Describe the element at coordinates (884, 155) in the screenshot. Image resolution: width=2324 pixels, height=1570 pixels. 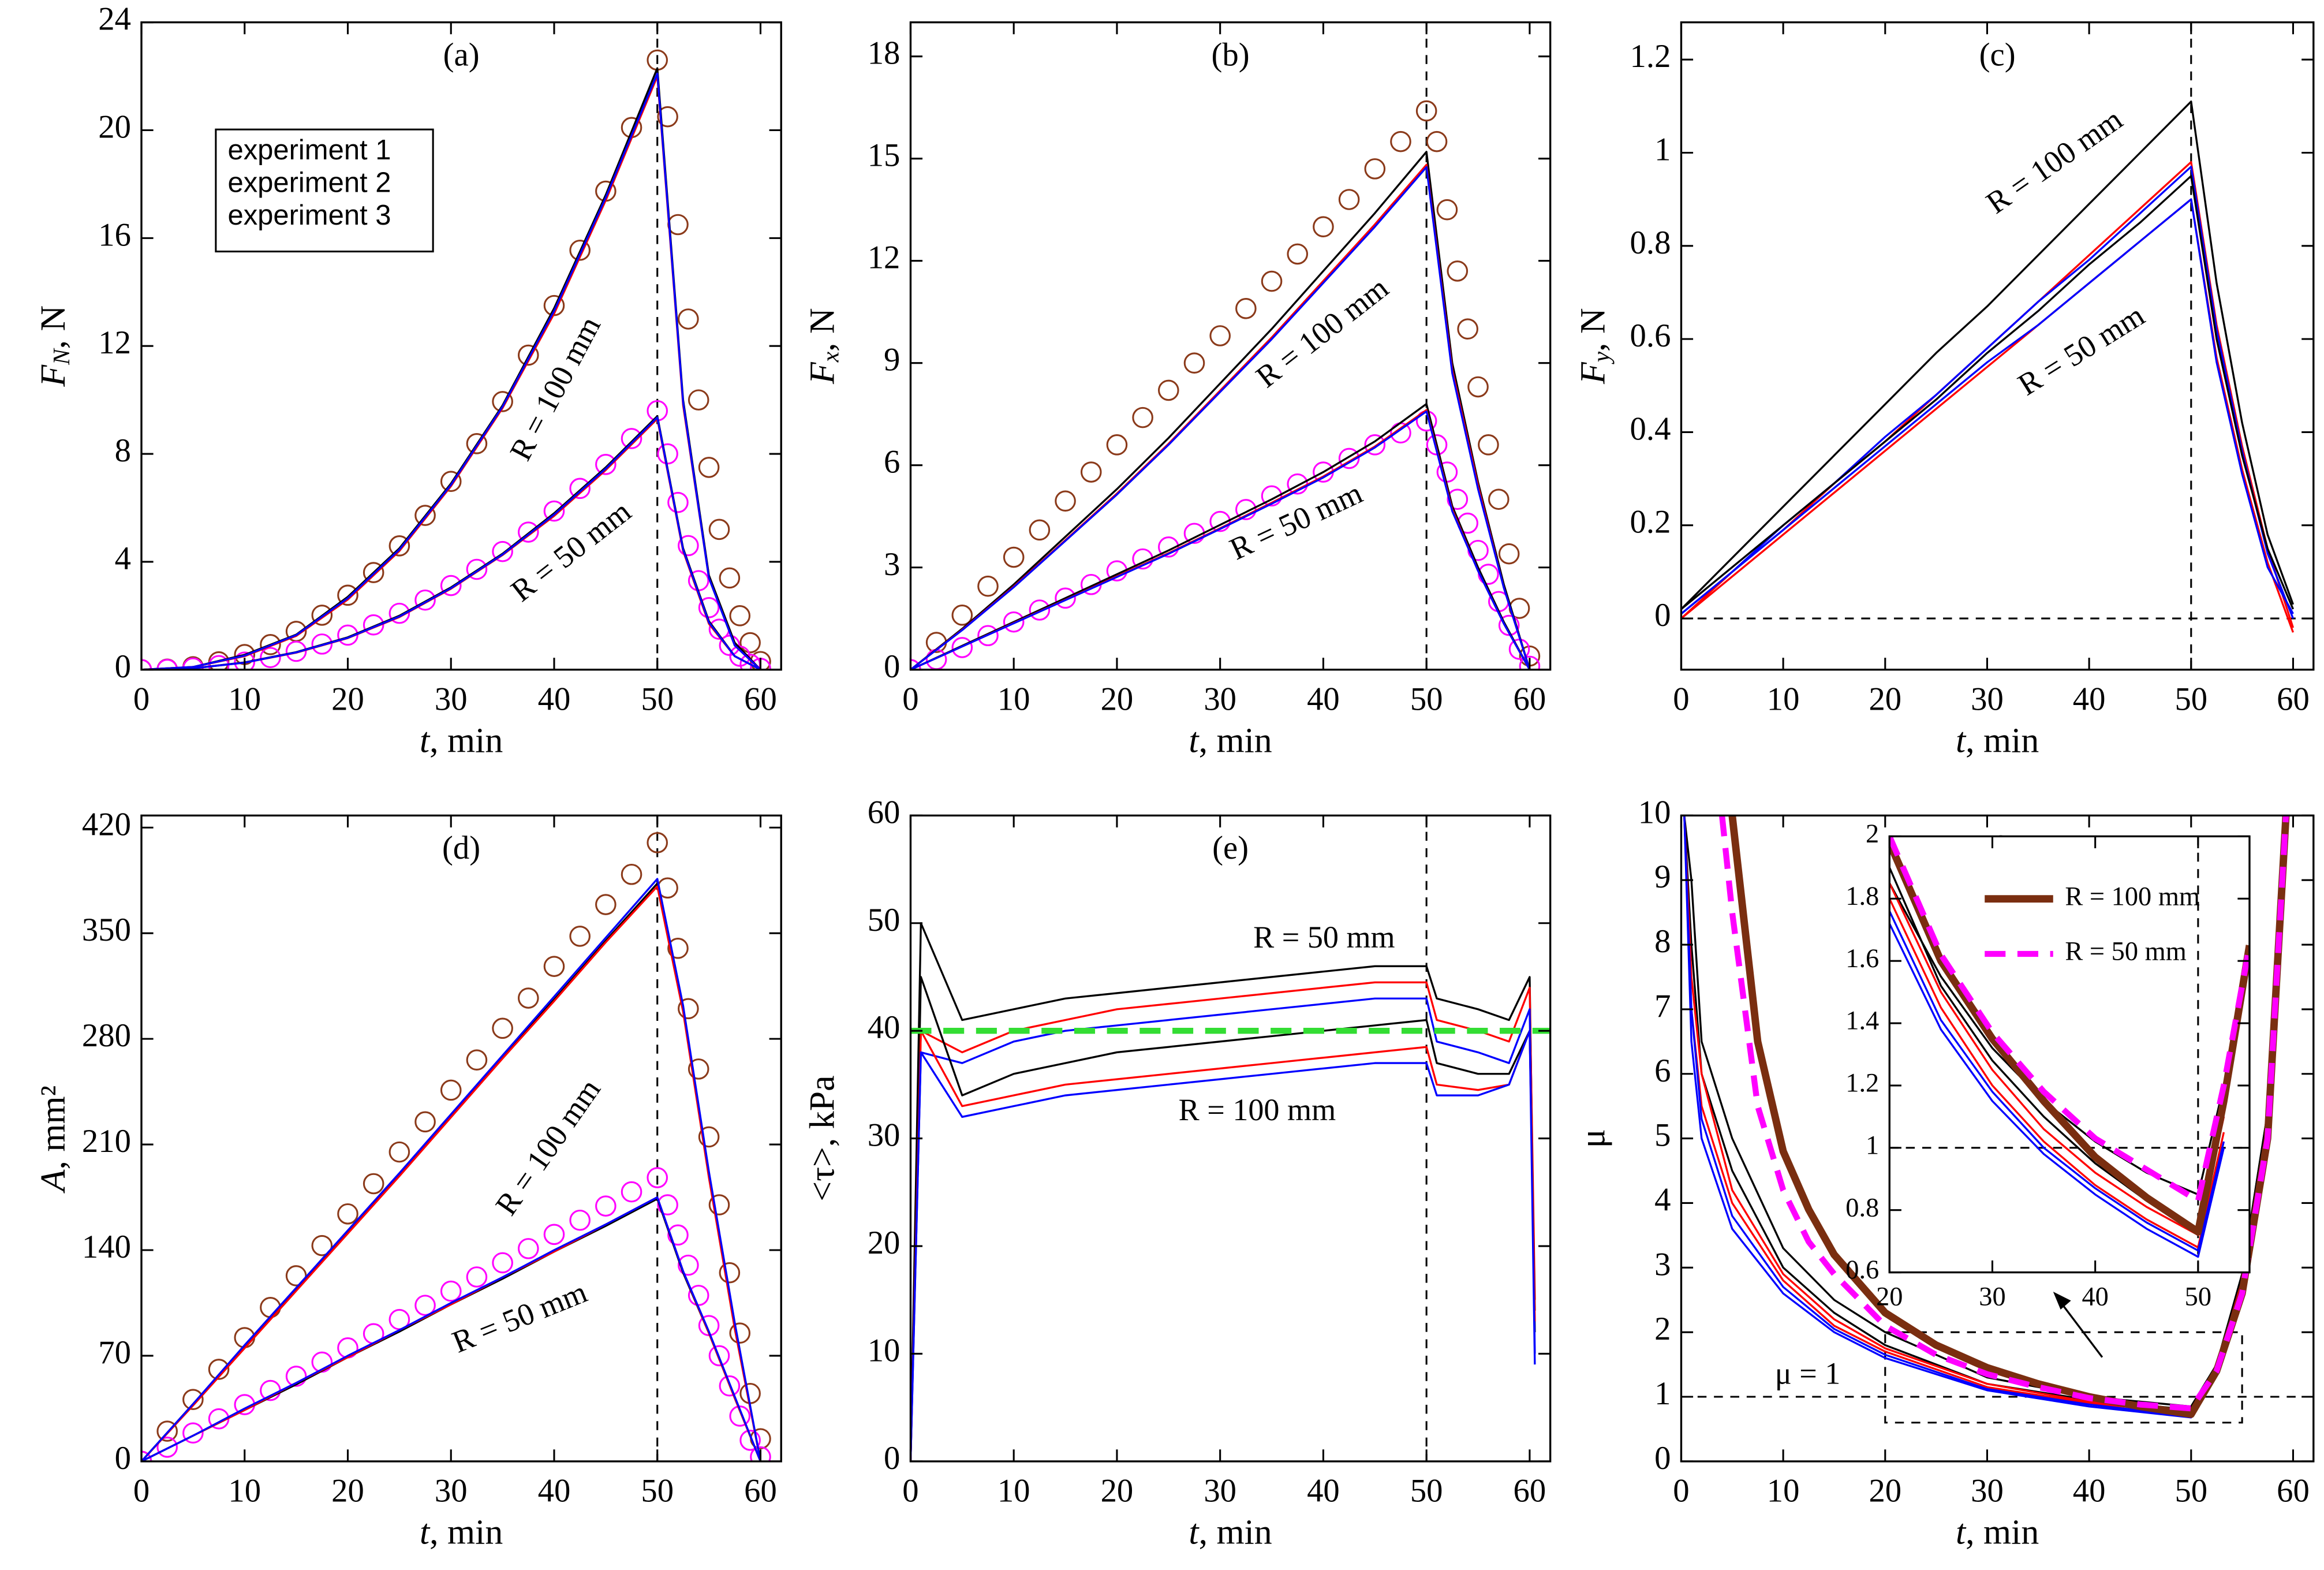
I see `y-tick-label: 15` at that location.